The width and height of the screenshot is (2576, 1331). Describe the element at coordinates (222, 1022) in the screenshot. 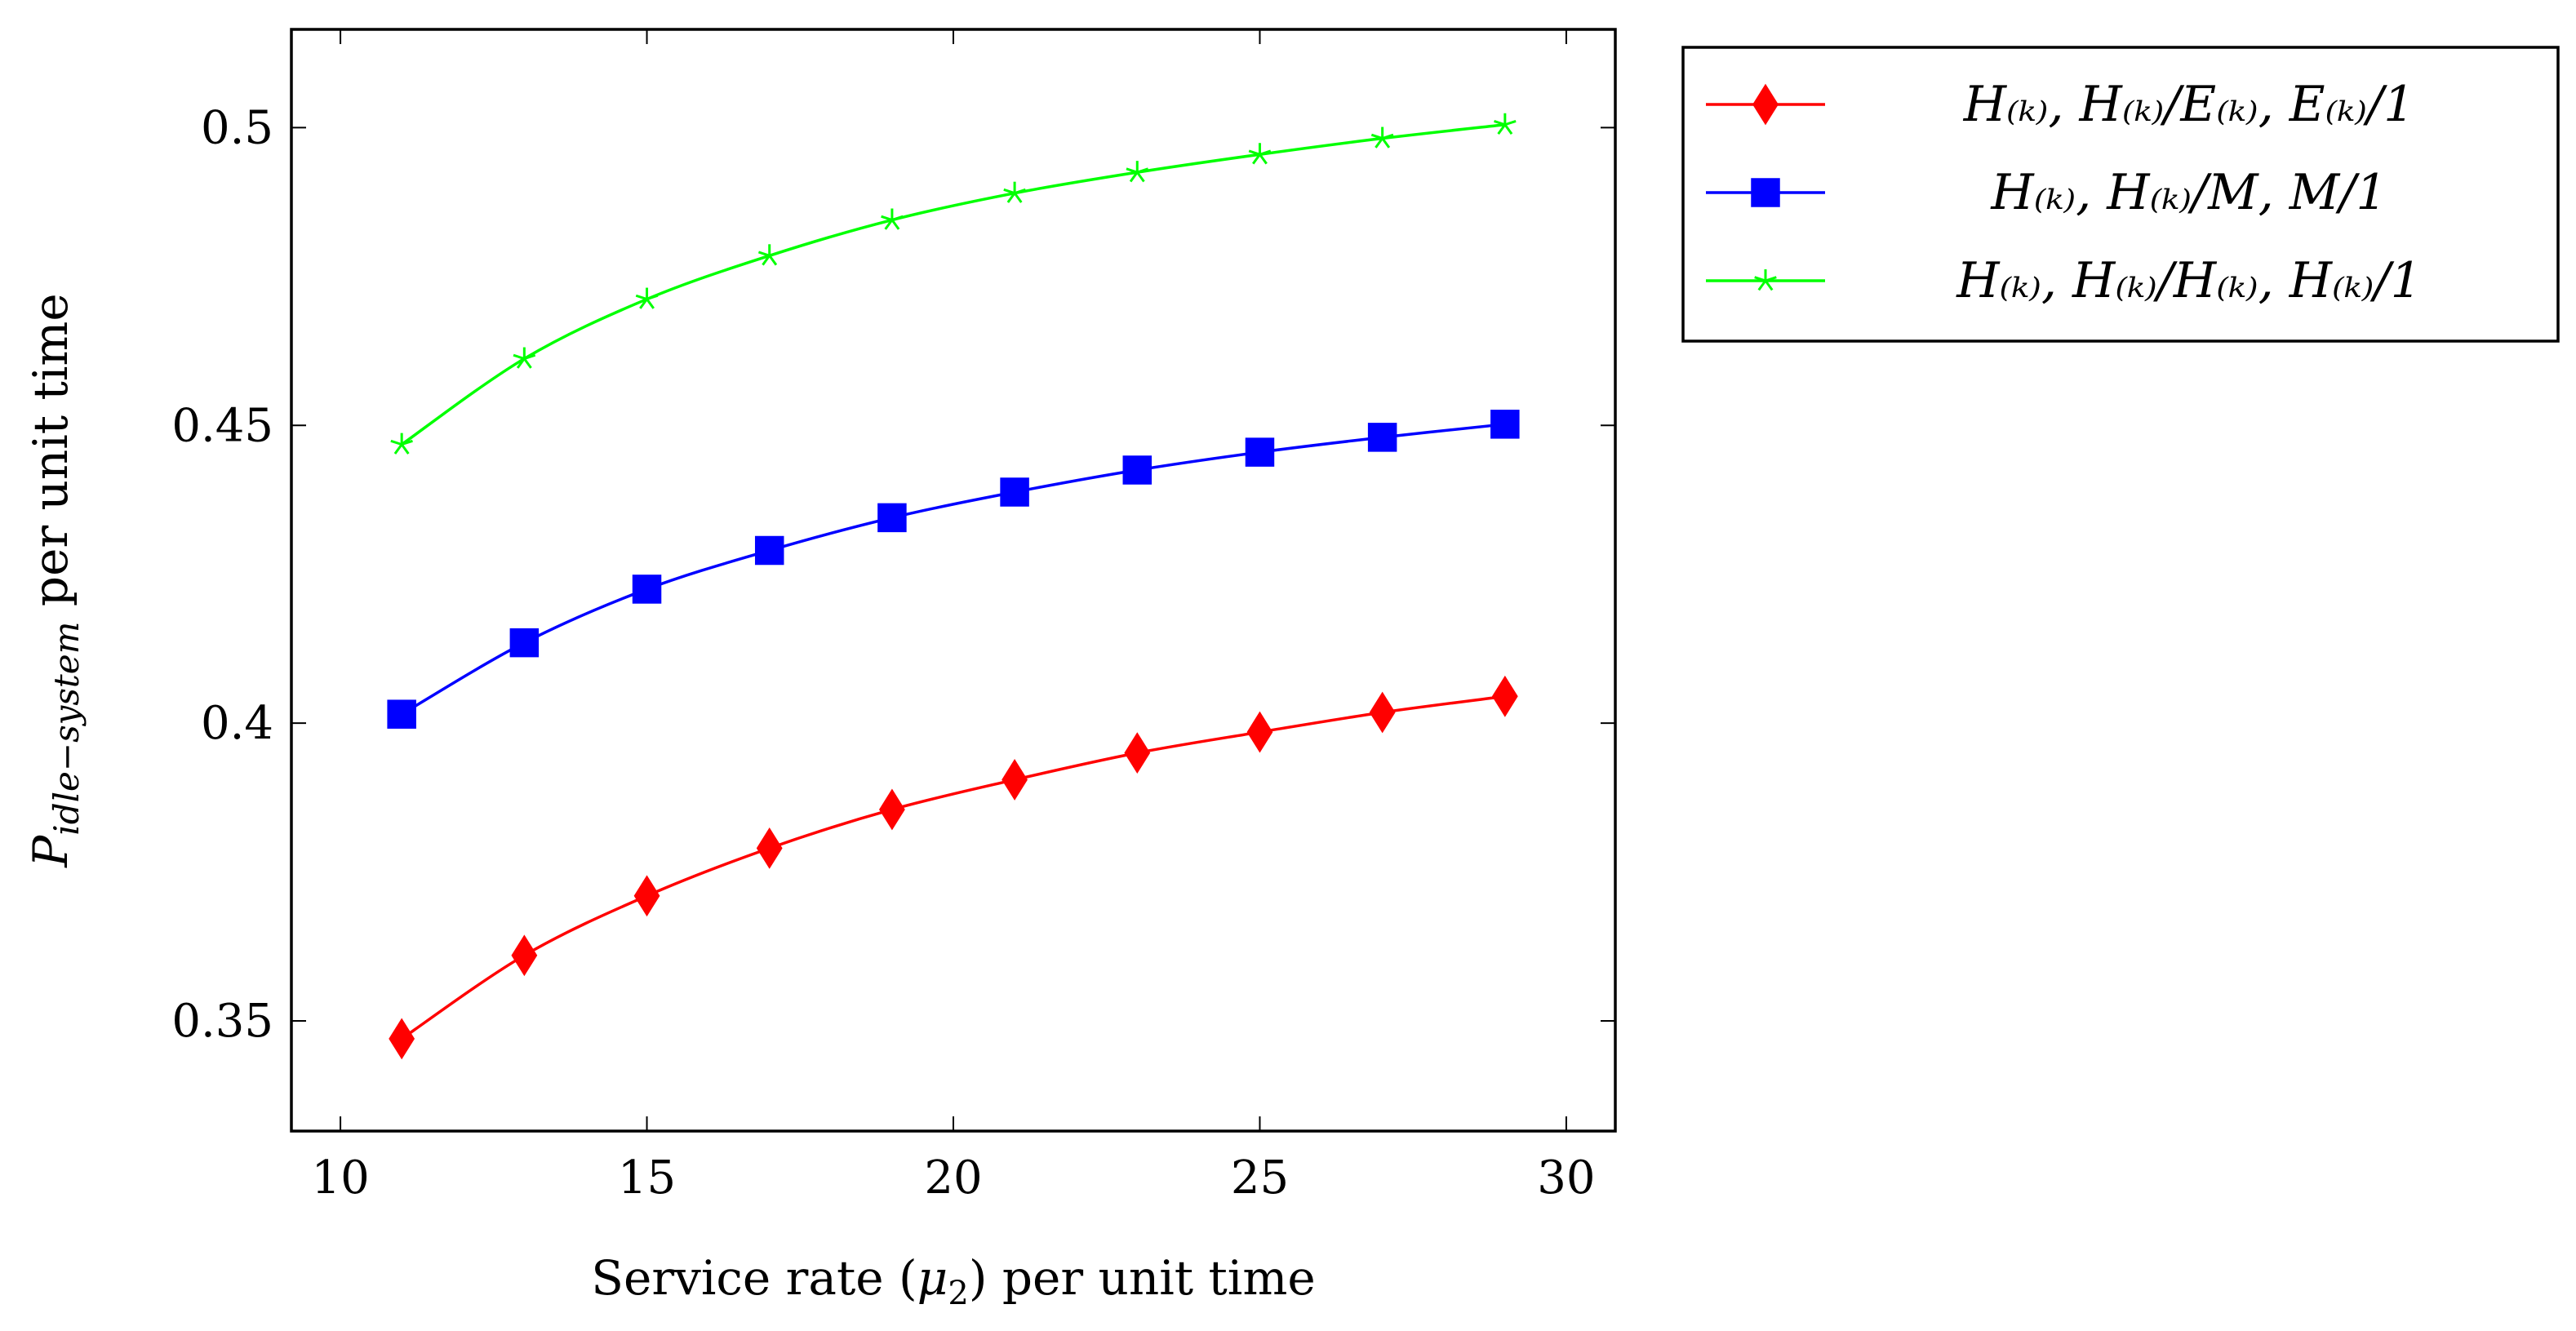

I see `y-tick-label-0.35: 0.35` at that location.